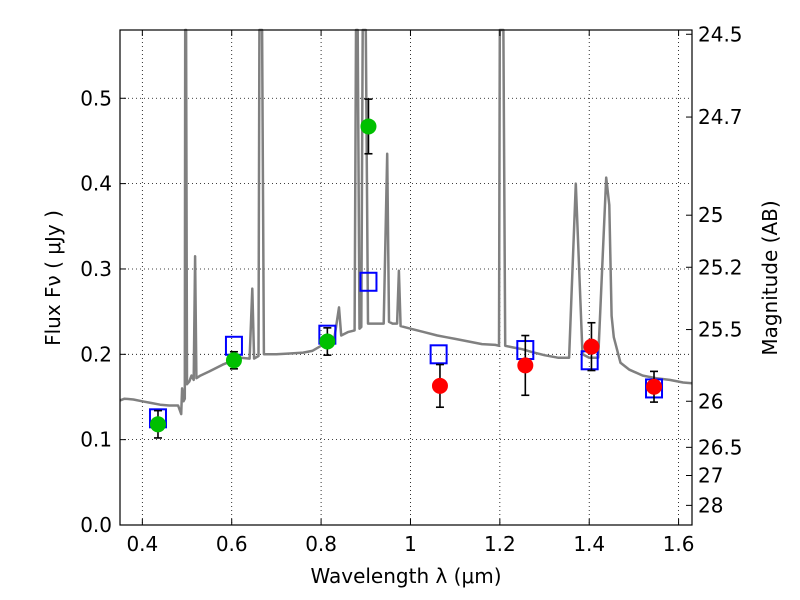 This screenshot has width=800, height=600. I want to click on x-tick-label: 0.6, so click(232, 544).